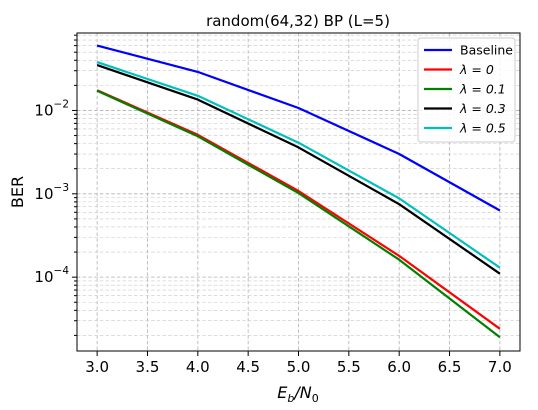  Describe the element at coordinates (97, 367) in the screenshot. I see `x-tick-label: 3.0` at that location.